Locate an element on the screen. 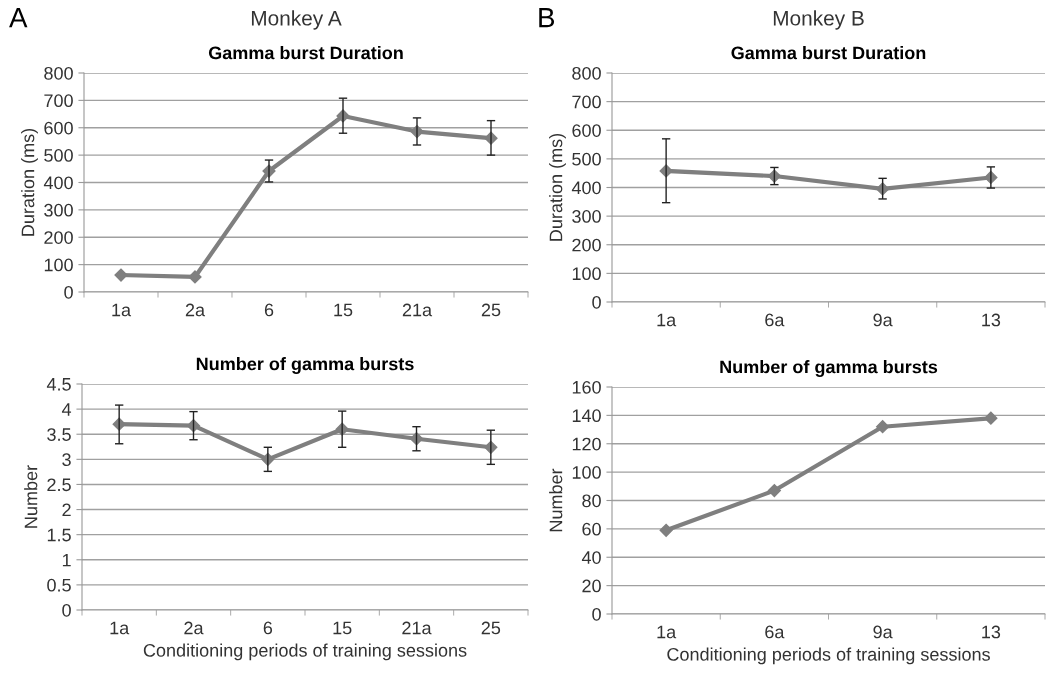 This screenshot has height=677, width=1052. y-tick-label: 3.5 is located at coordinates (59, 434).